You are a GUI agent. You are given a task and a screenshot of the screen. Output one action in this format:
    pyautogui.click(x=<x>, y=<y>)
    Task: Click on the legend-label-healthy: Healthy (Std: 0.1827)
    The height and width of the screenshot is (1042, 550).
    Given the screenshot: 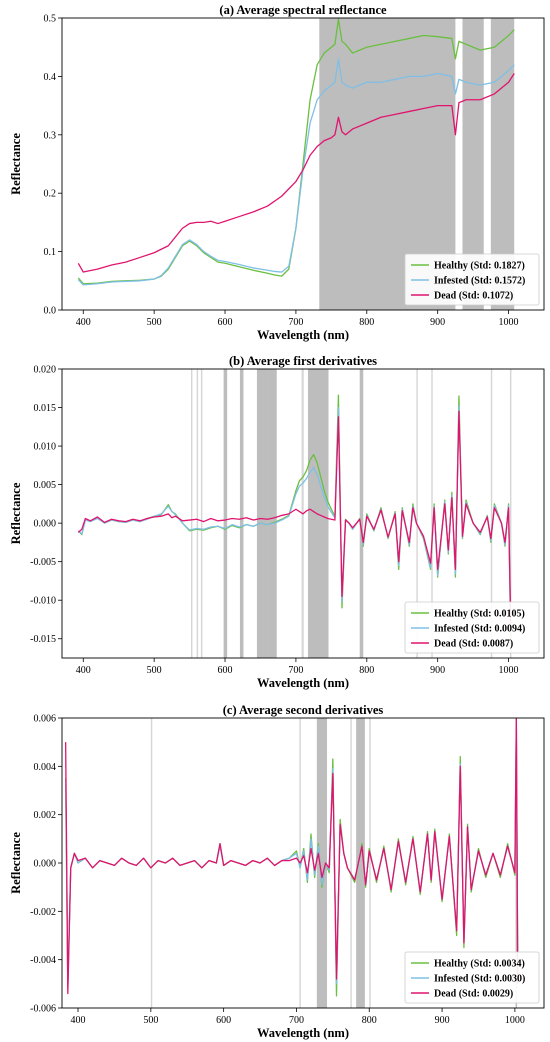 What is the action you would take?
    pyautogui.click(x=479, y=266)
    